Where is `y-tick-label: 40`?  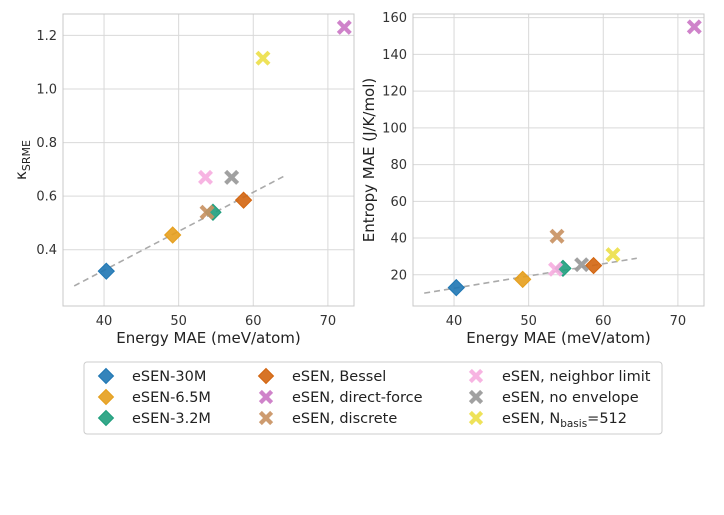 y-tick-label: 40 is located at coordinates (398, 239).